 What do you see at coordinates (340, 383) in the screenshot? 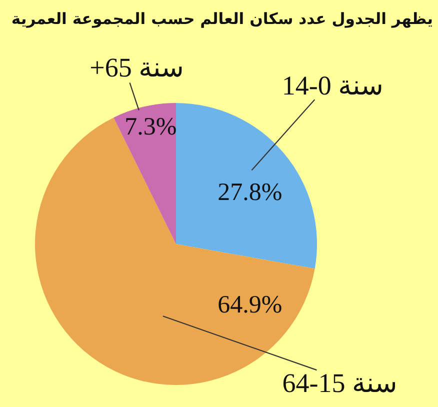
I see `slice-label: 64-15 سنة` at bounding box center [340, 383].